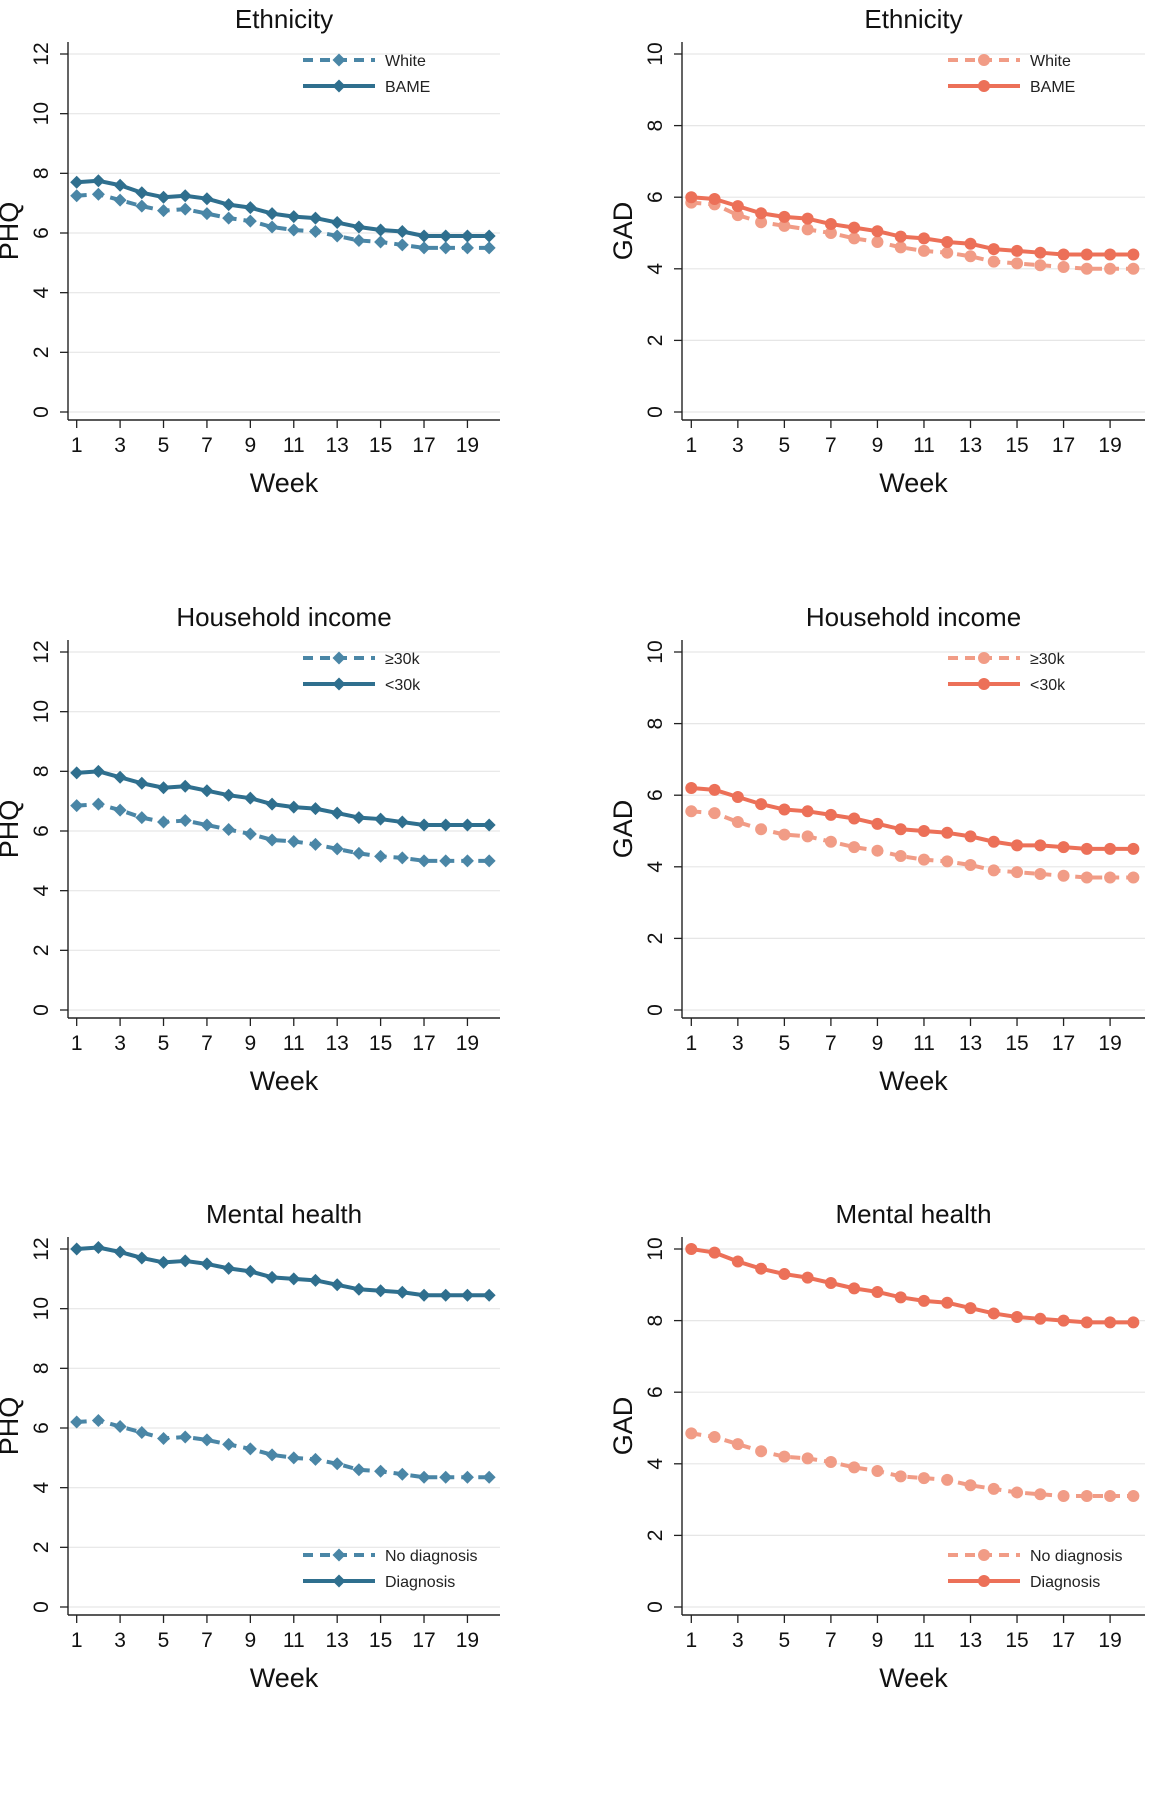  What do you see at coordinates (362, 685) in the screenshot?
I see `legend-item: <30k` at bounding box center [362, 685].